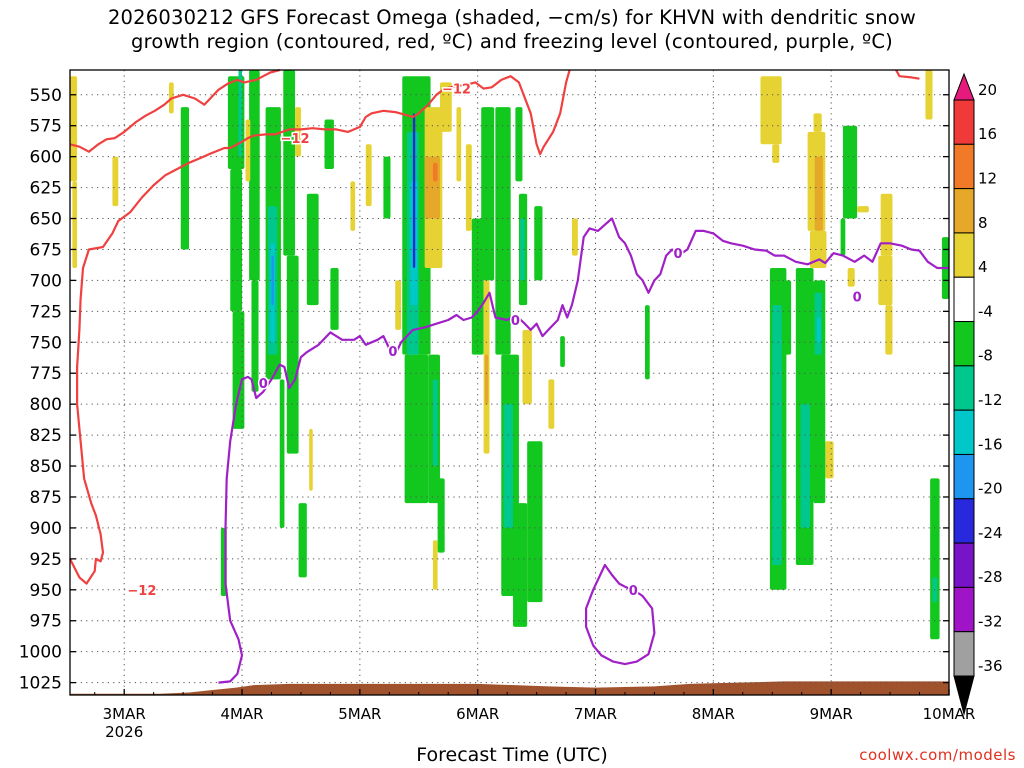  Describe the element at coordinates (857, 297) in the screenshot. I see `contour-0-label-4: 0` at that location.